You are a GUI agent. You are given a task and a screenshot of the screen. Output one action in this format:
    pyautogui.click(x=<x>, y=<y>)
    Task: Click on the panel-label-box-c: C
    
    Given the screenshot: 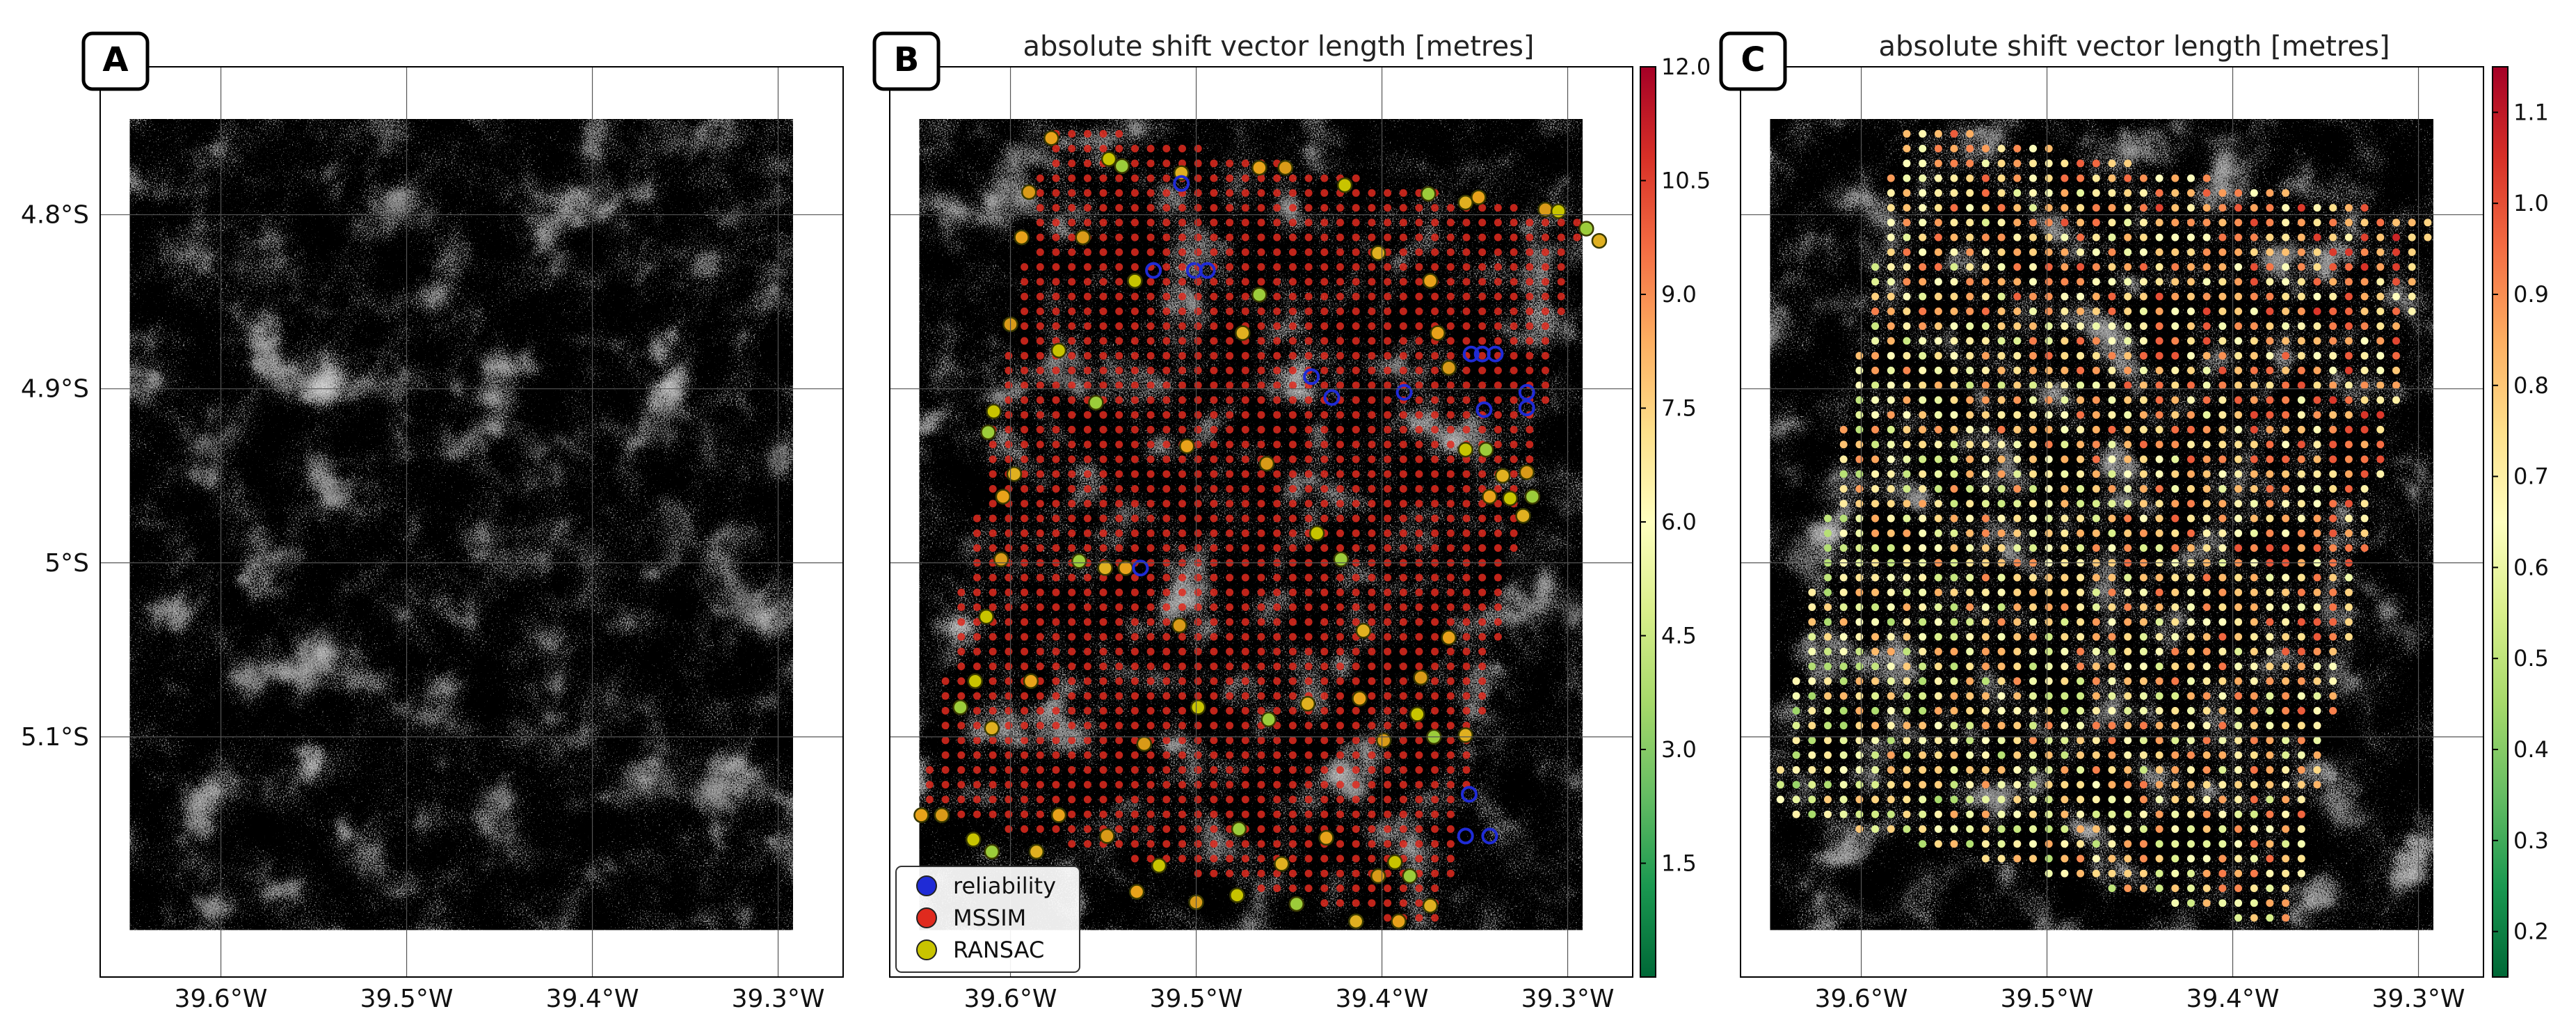 What is the action you would take?
    pyautogui.click(x=1753, y=61)
    